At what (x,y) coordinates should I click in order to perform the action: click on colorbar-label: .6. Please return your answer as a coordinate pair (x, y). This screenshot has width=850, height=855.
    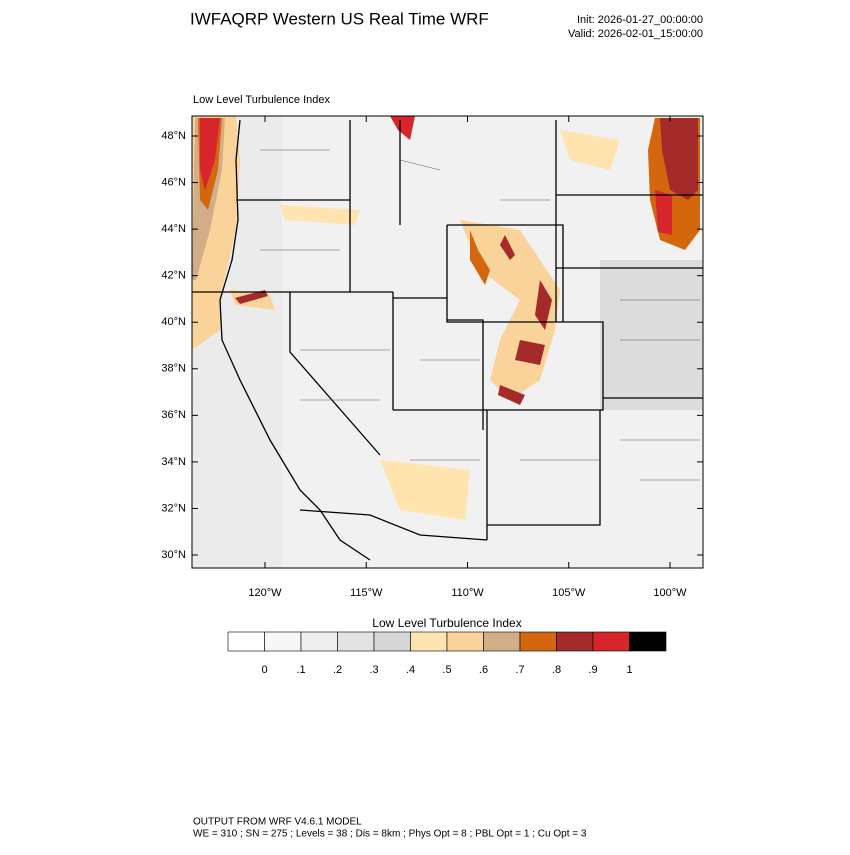
    Looking at the image, I should click on (483, 670).